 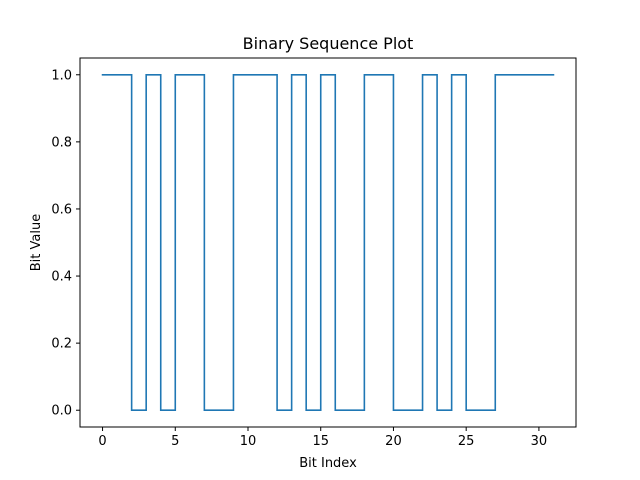 What do you see at coordinates (539, 441) in the screenshot?
I see `x-tick-label: 30` at bounding box center [539, 441].